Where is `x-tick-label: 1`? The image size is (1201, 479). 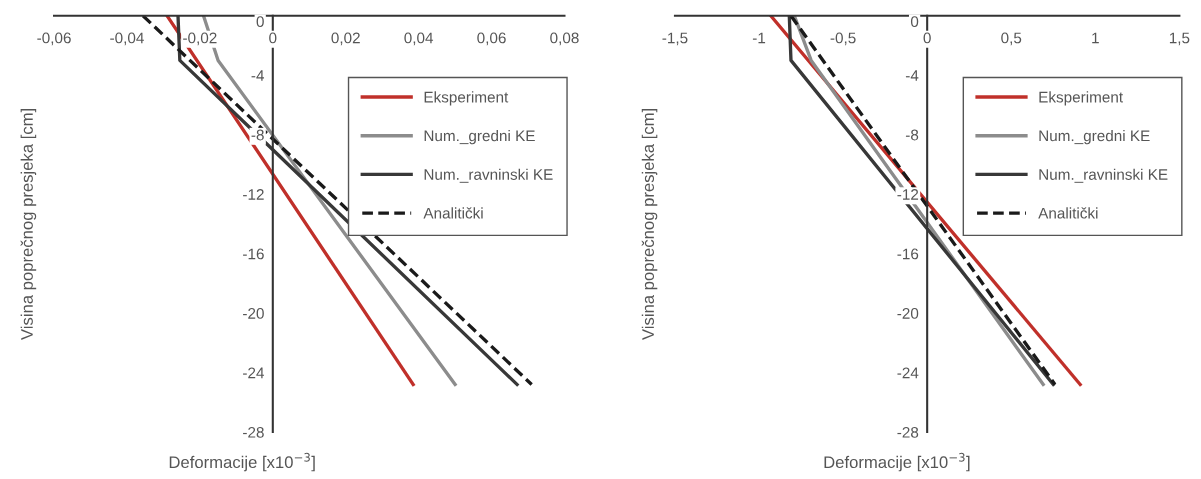
x-tick-label: 1 is located at coordinates (1095, 38).